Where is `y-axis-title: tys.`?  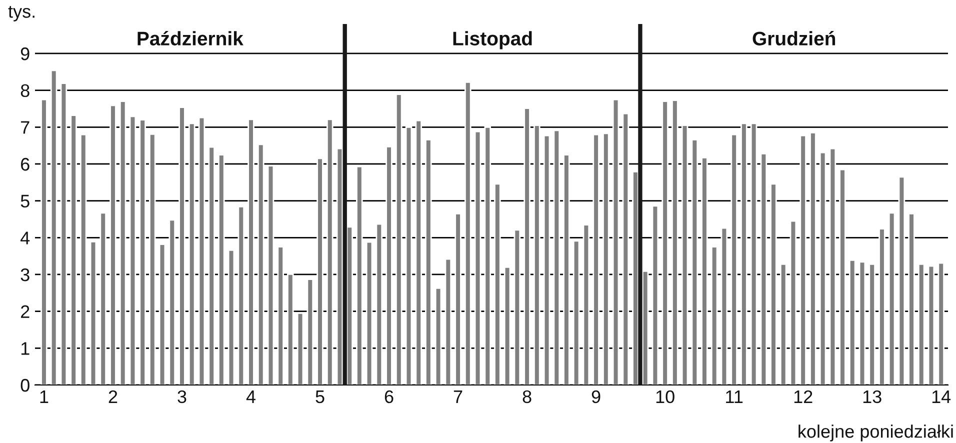
y-axis-title: tys. is located at coordinates (21, 14).